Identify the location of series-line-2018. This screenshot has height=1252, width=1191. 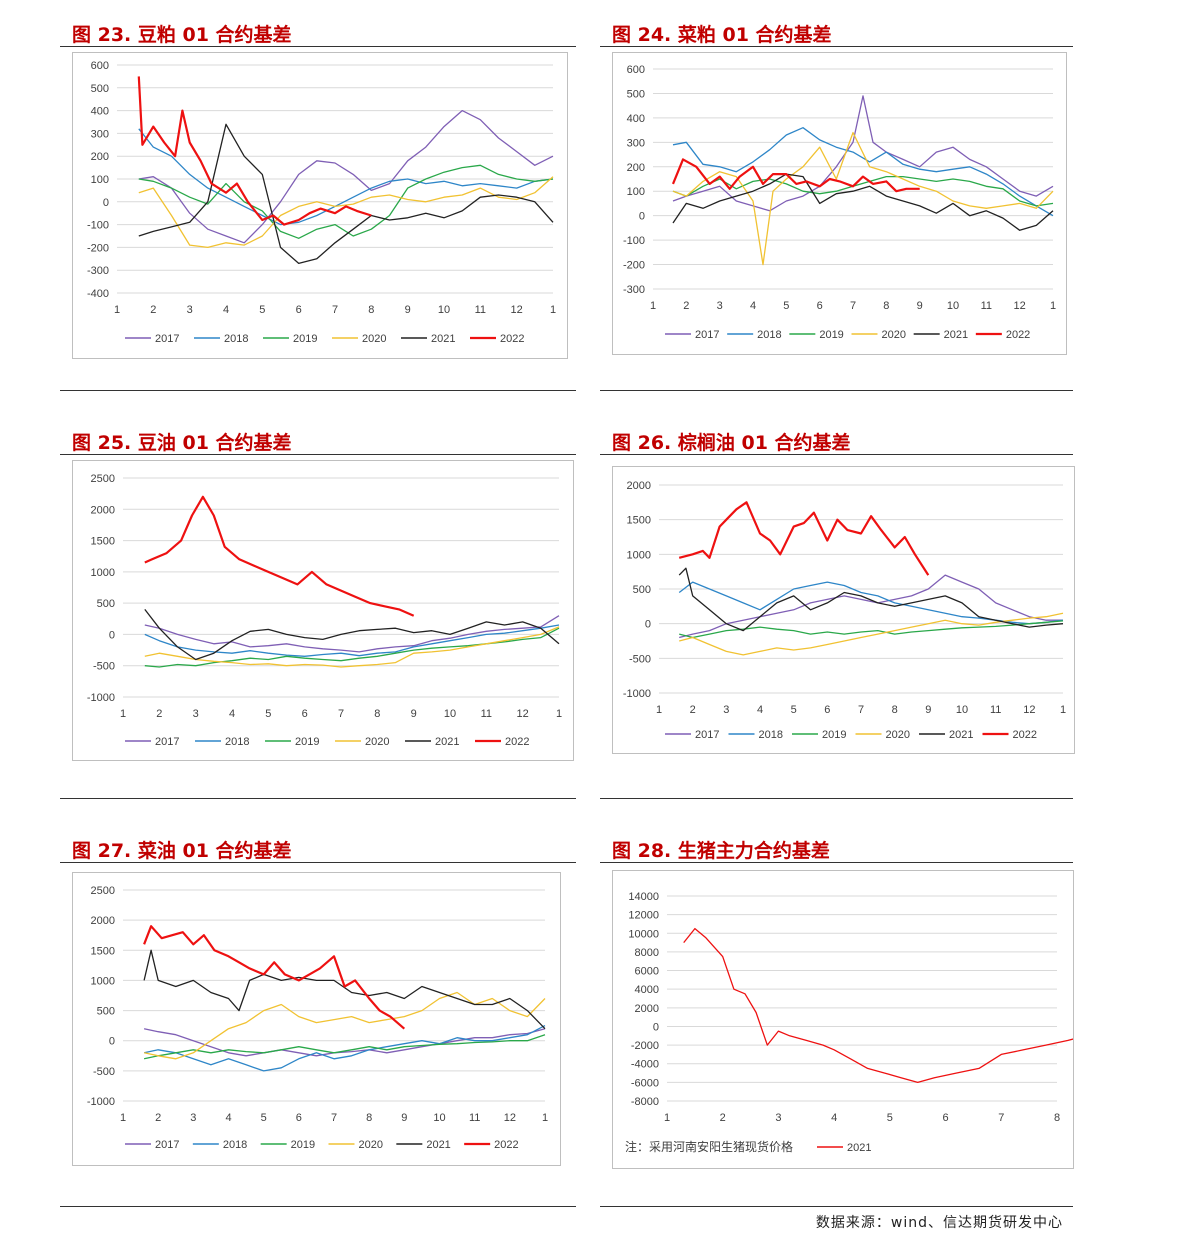
(352, 640).